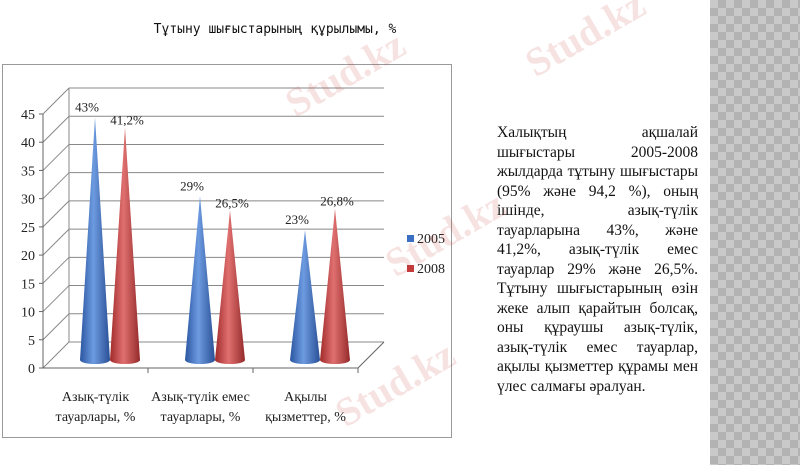  Describe the element at coordinates (371, 355) in the screenshot. I see `floor-edge` at that location.